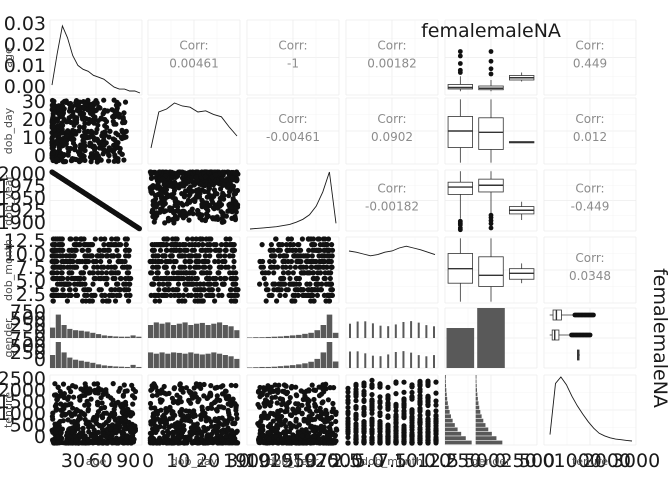 The width and height of the screenshot is (672, 480). Describe the element at coordinates (590, 64) in the screenshot. I see `corr-value: 0.449` at that location.